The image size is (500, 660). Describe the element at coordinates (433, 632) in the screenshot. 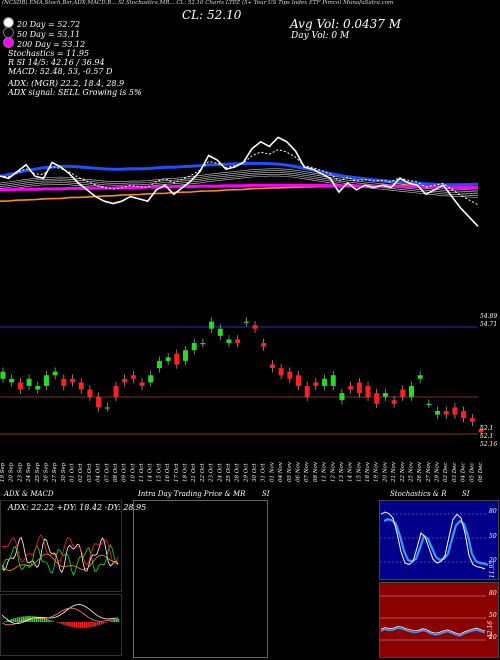

I see `si-signal-line` at that location.